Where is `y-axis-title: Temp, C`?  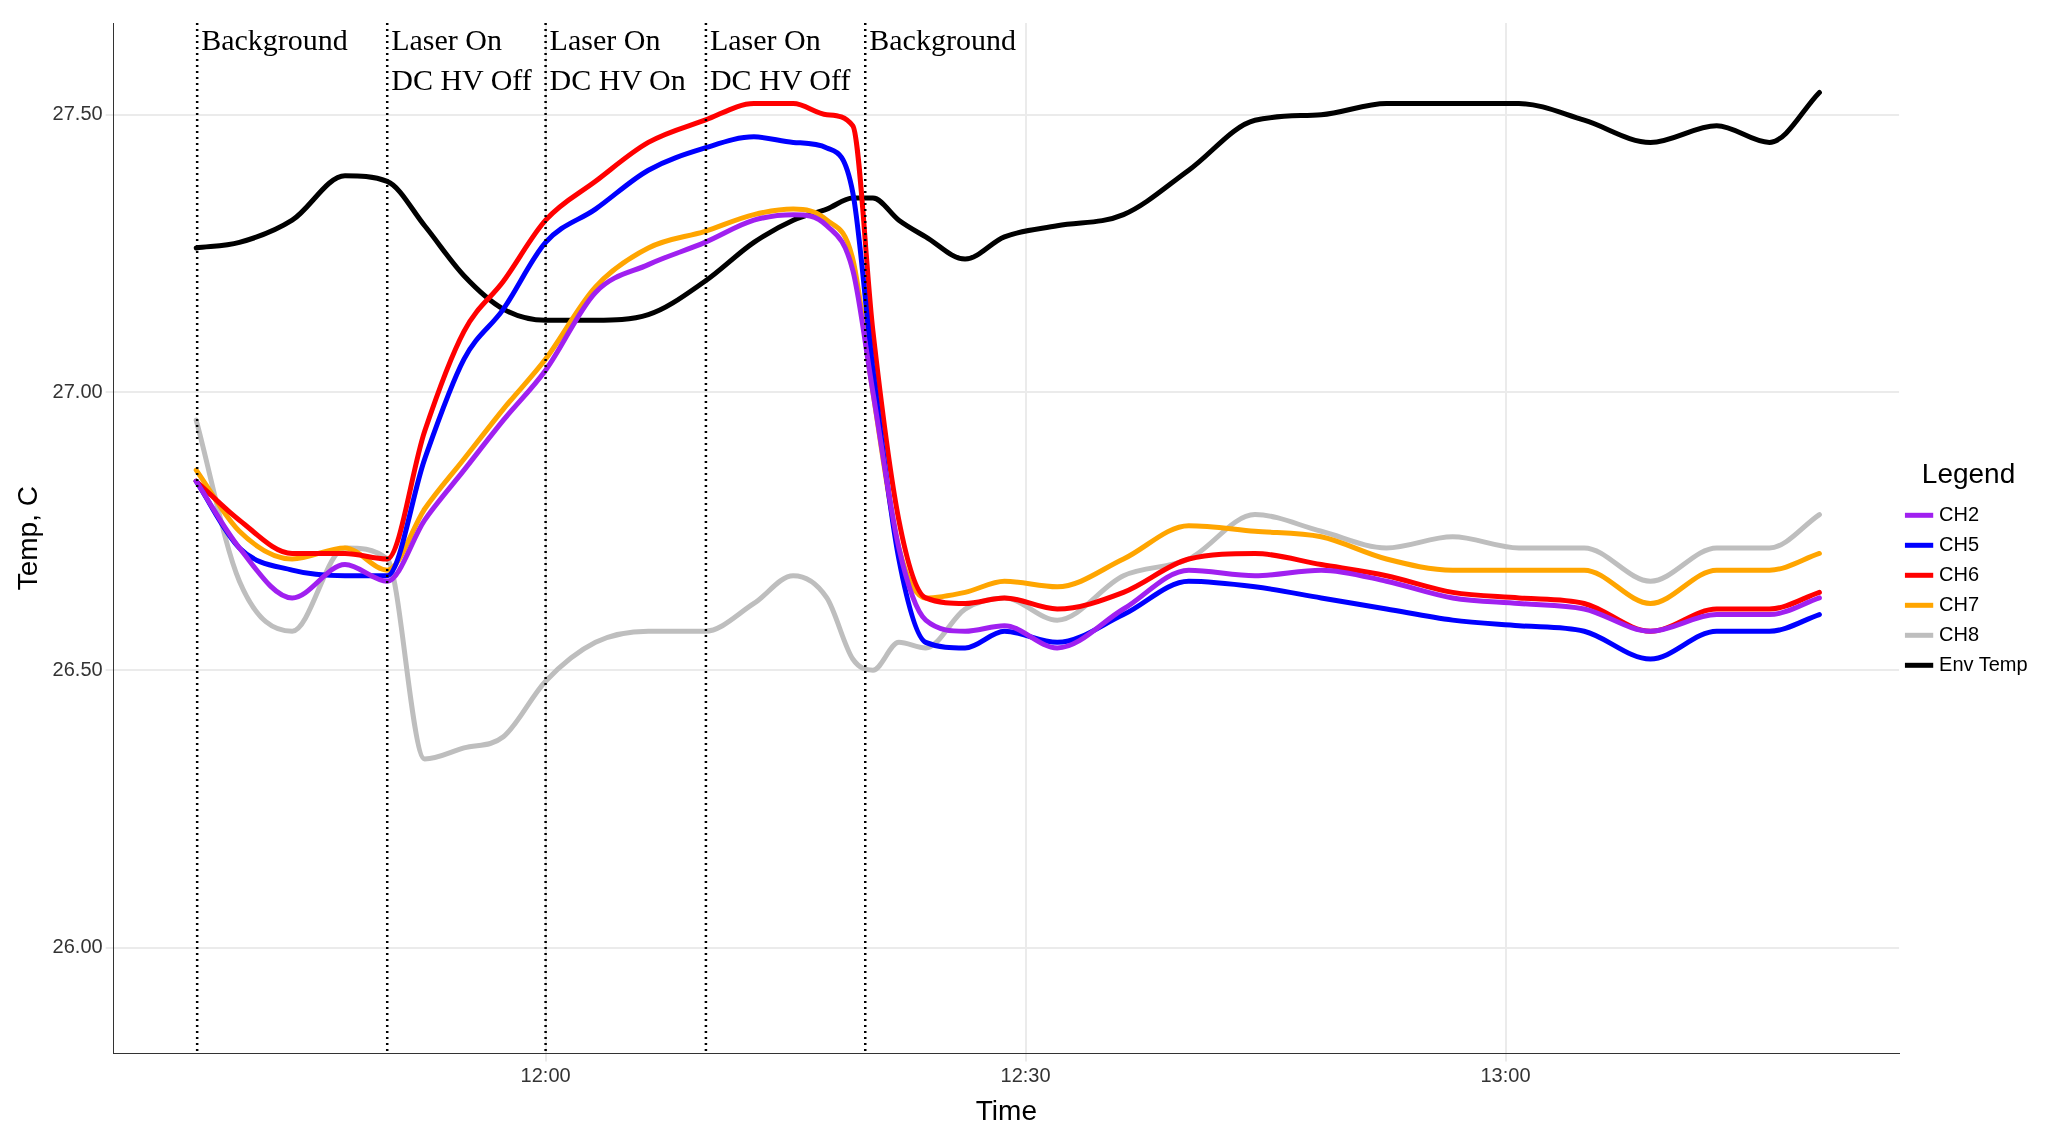 y-axis-title: Temp, C is located at coordinates (27, 538).